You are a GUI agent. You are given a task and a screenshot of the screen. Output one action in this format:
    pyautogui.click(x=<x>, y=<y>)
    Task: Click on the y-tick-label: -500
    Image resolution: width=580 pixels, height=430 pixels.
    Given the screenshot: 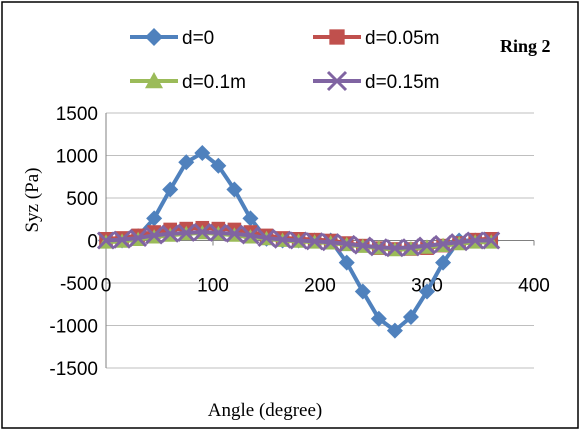 What is the action you would take?
    pyautogui.click(x=79, y=284)
    